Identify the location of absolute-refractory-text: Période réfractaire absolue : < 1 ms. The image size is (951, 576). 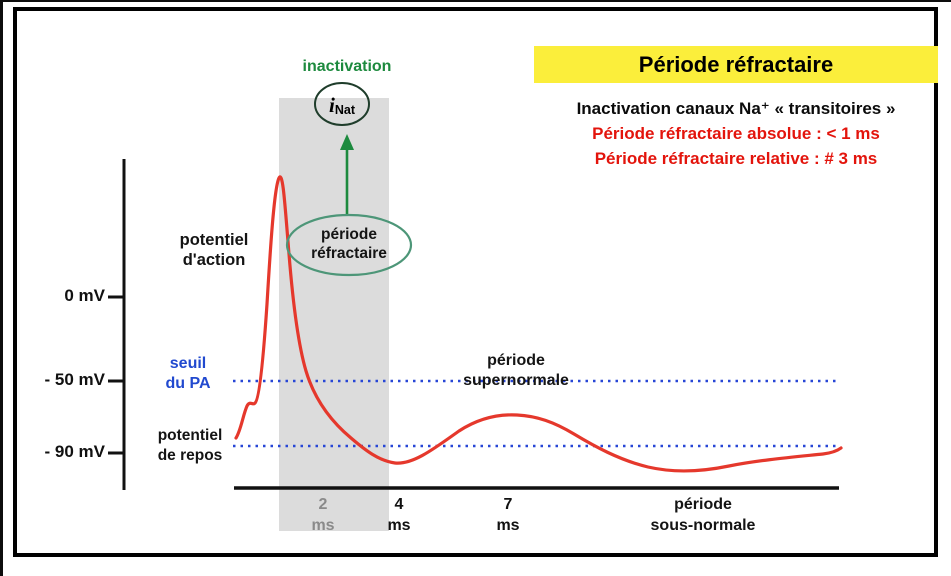
(736, 133).